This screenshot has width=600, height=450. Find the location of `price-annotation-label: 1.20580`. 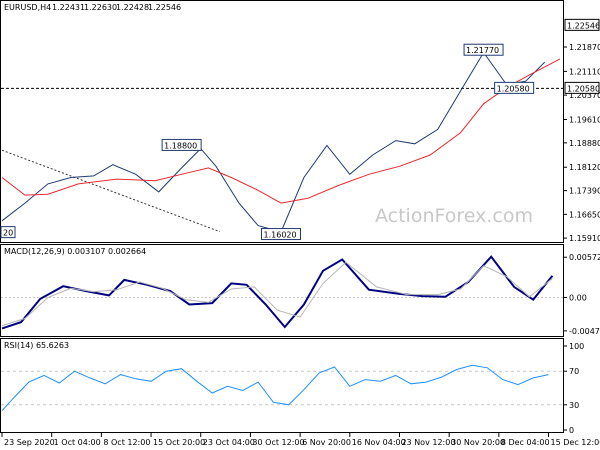

price-annotation-label: 1.20580 is located at coordinates (513, 88).